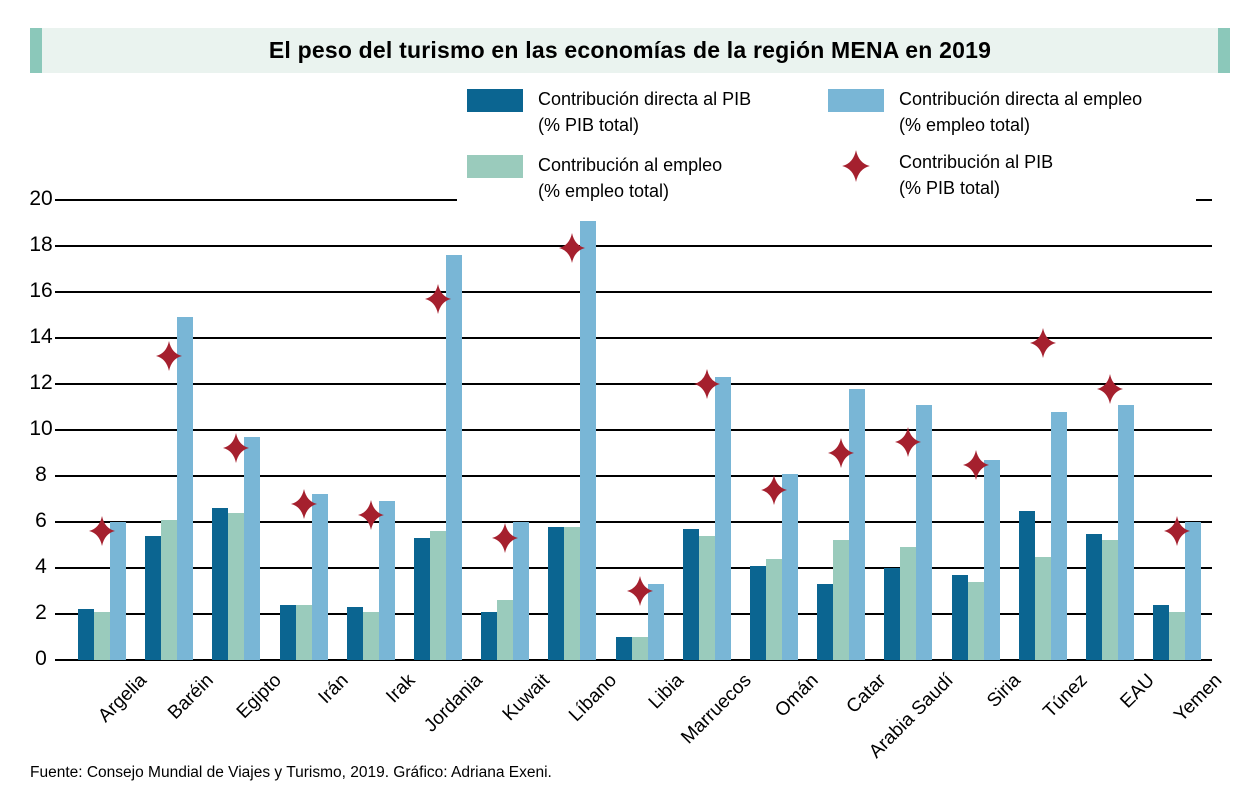 The height and width of the screenshot is (812, 1246). I want to click on x-axis-label-catar: Catar, so click(866, 694).